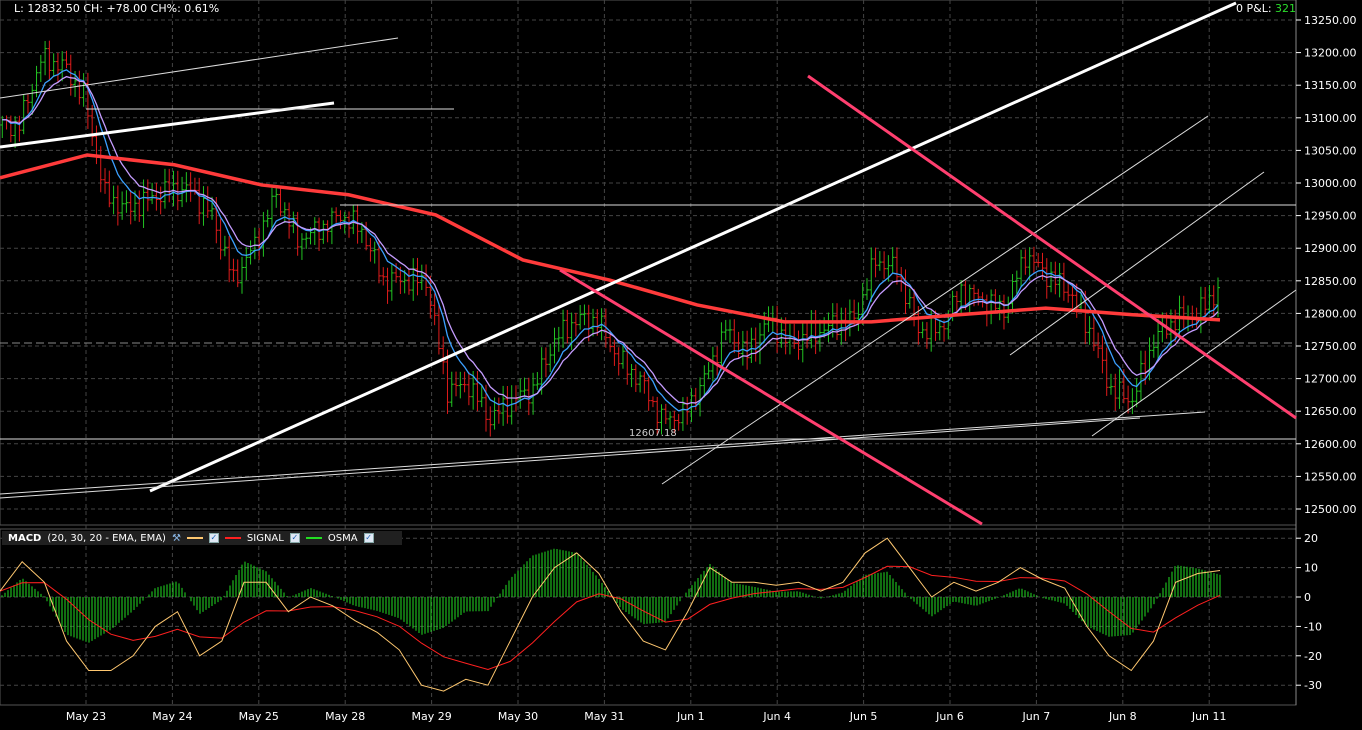 This screenshot has height=730, width=1362. Describe the element at coordinates (1330, 183) in the screenshot. I see `y-tick-label: 13000.00` at that location.